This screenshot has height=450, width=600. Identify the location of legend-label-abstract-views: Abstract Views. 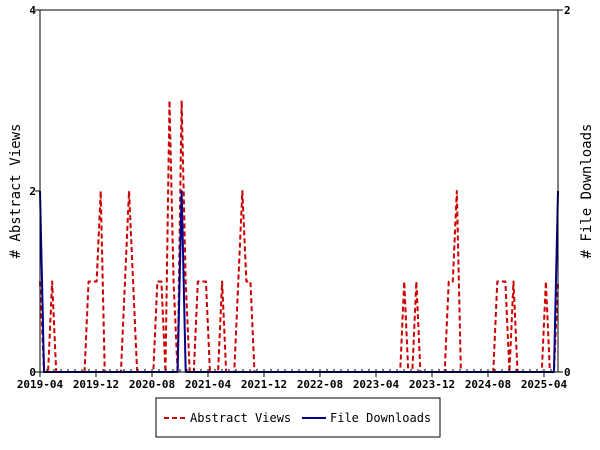
(240, 418).